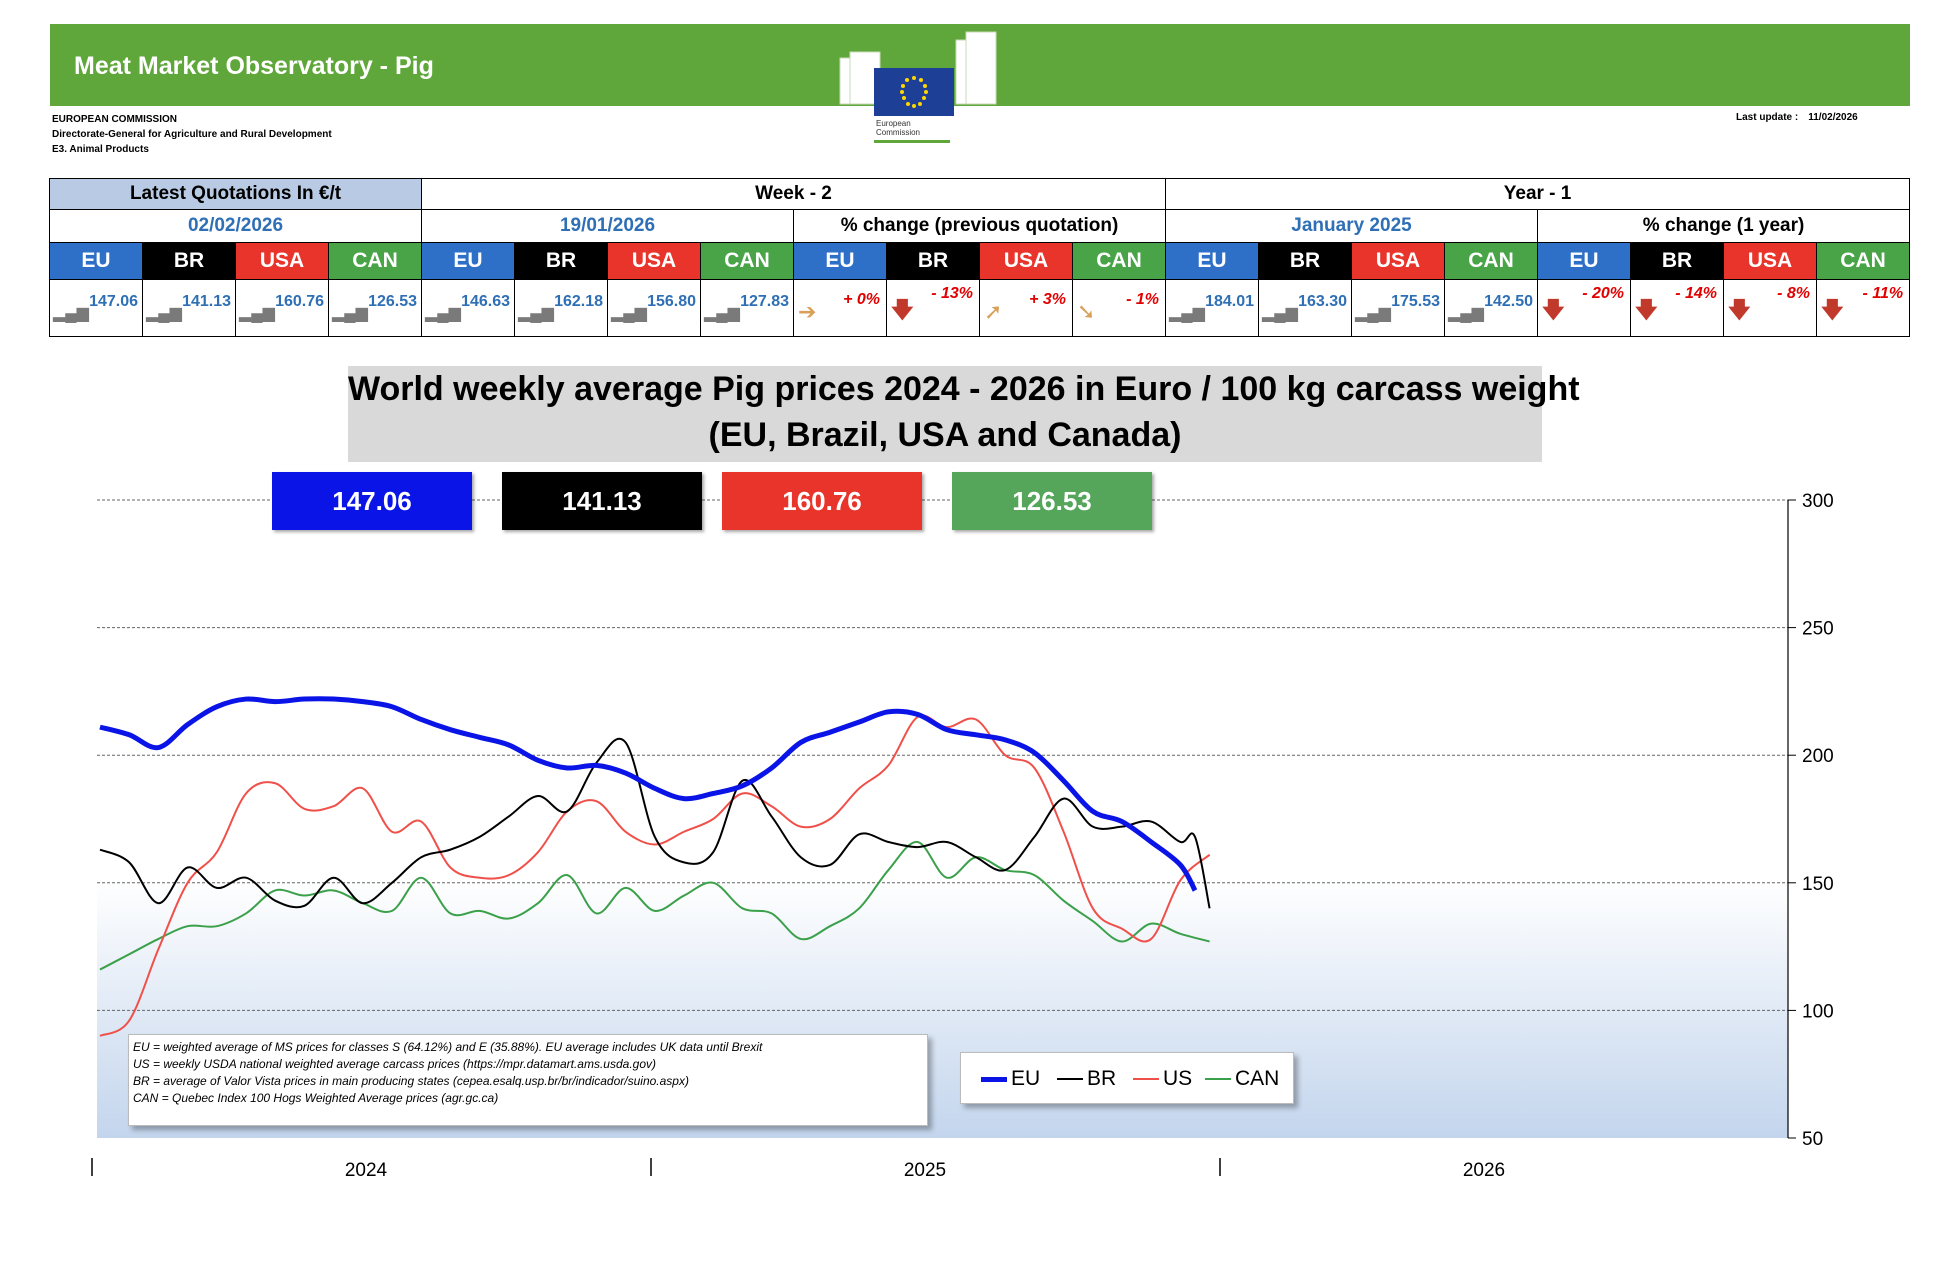 The width and height of the screenshot is (1946, 1268). Describe the element at coordinates (1818, 501) in the screenshot. I see `y-tick-label: 300` at that location.